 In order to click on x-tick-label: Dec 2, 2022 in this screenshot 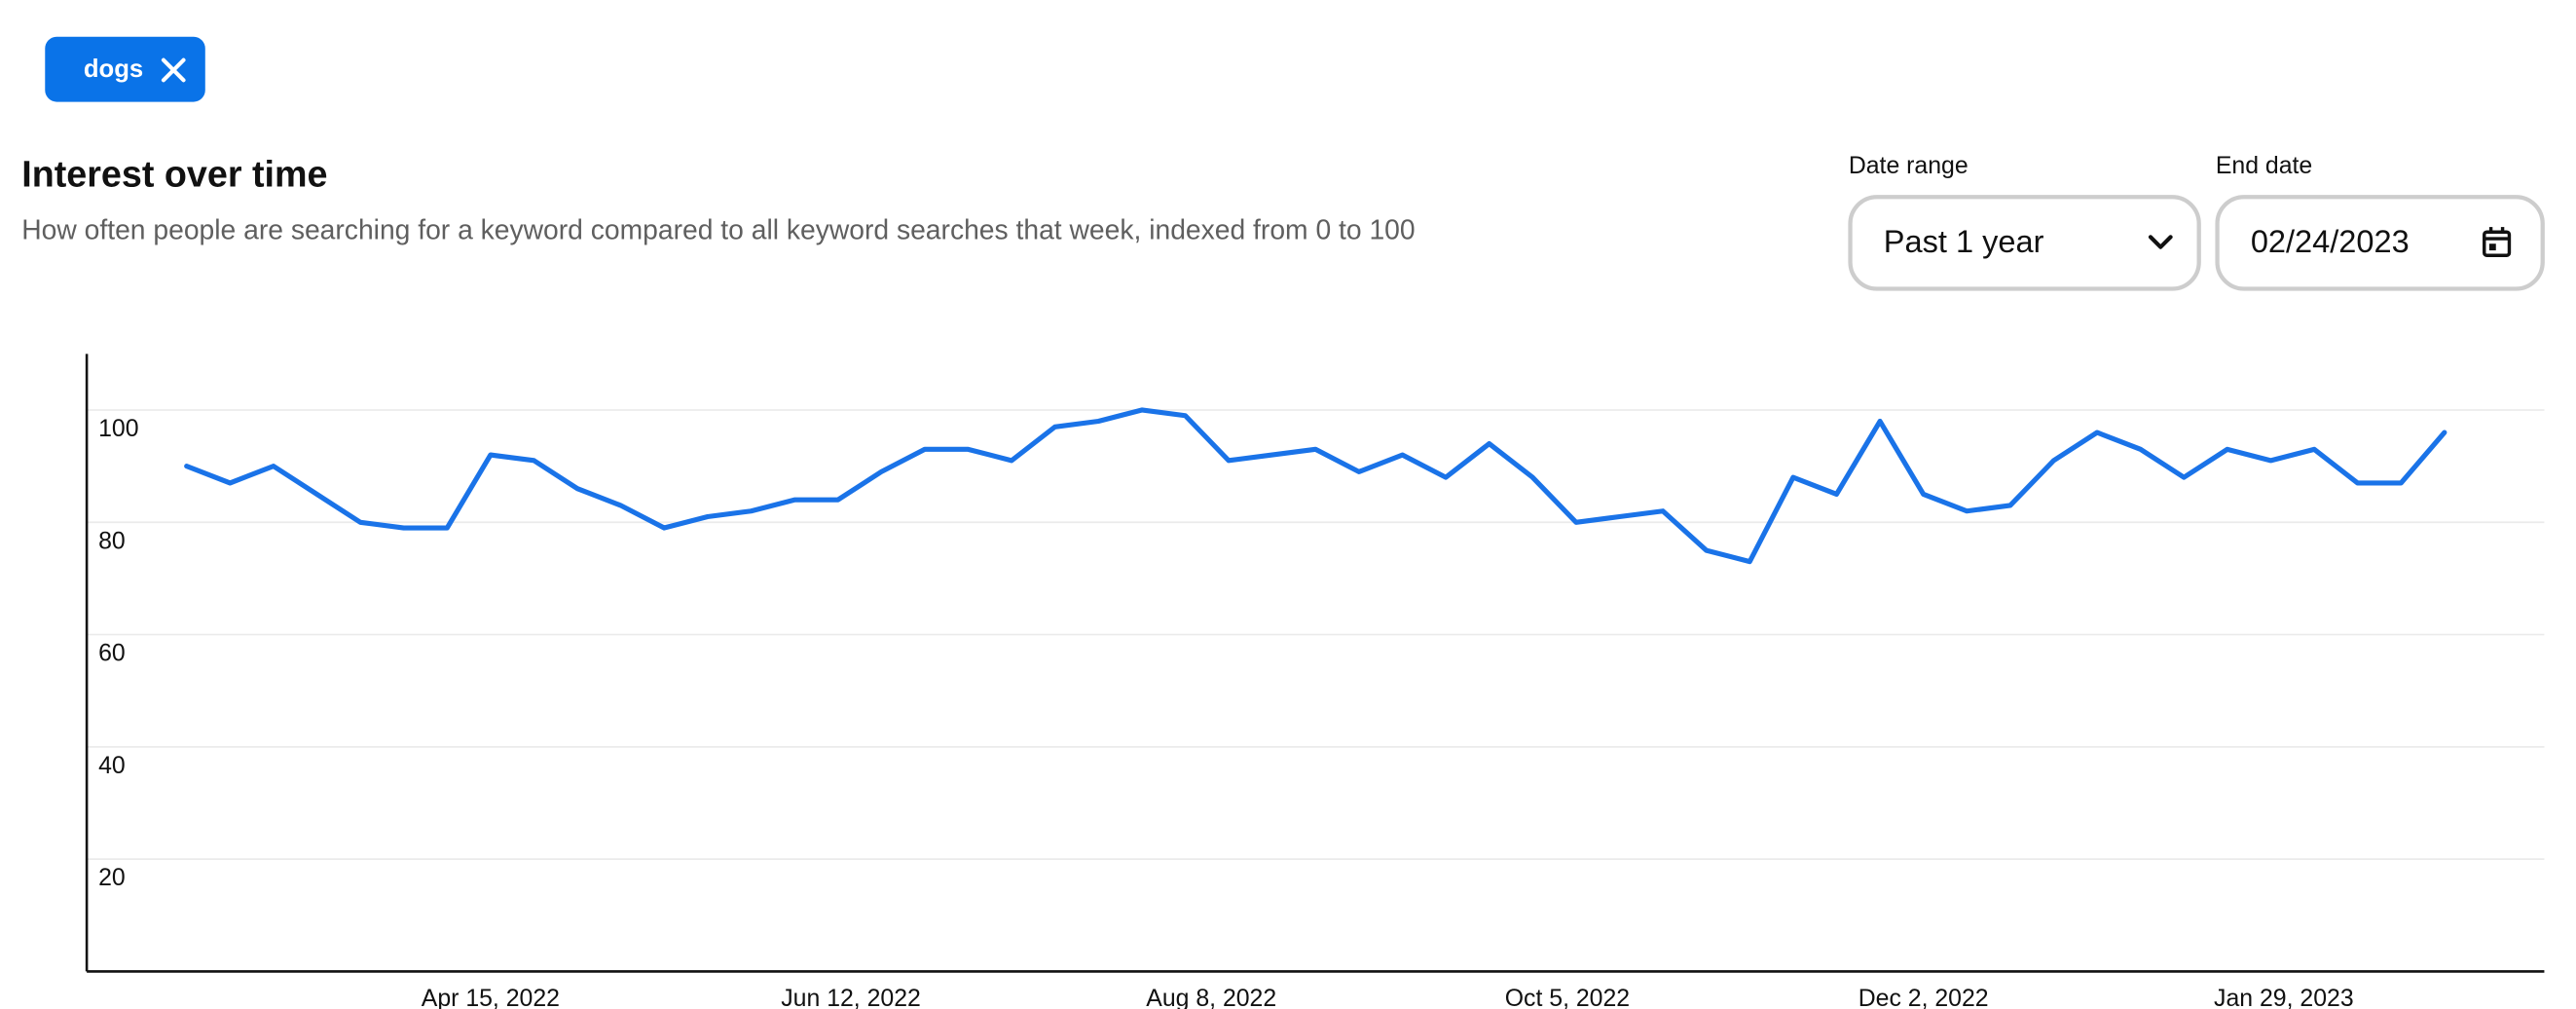, I will do `click(1923, 998)`.